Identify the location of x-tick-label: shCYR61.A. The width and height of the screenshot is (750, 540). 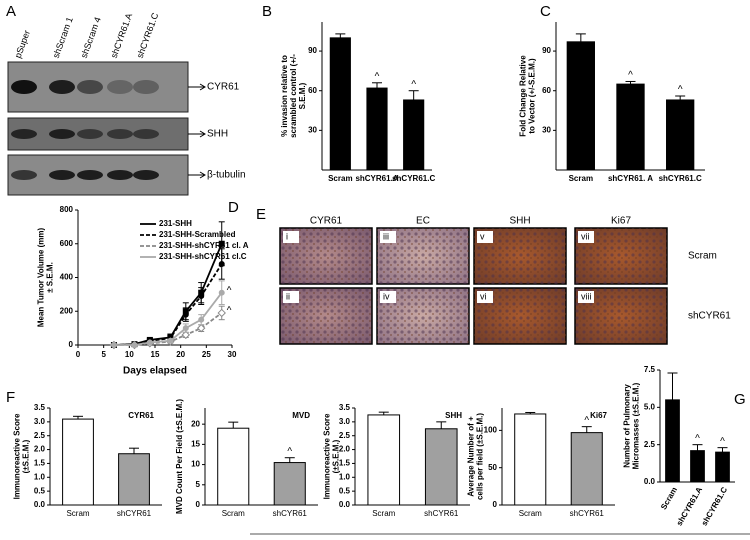
(376, 178).